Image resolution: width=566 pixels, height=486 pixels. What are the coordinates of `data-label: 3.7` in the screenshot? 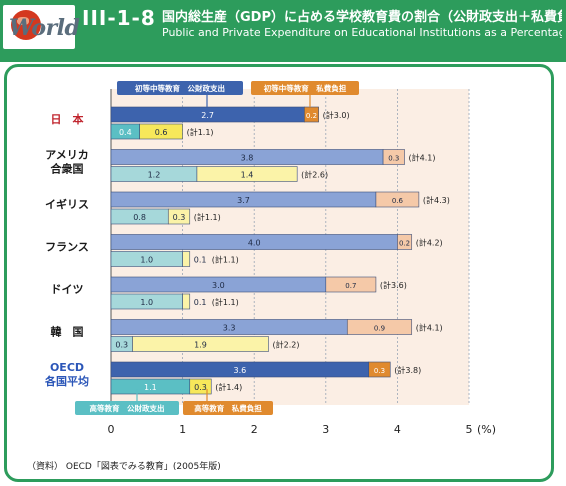 It's located at (243, 200).